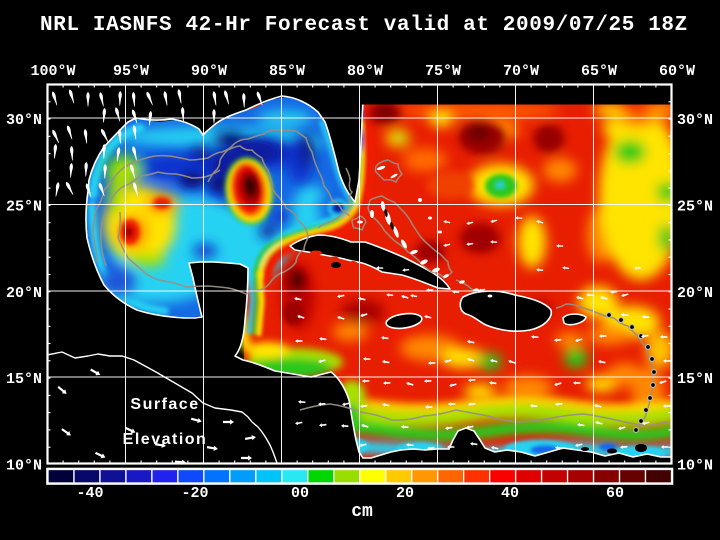 The width and height of the screenshot is (720, 540). Describe the element at coordinates (362, 512) in the screenshot. I see `svg-text: cm` at that location.